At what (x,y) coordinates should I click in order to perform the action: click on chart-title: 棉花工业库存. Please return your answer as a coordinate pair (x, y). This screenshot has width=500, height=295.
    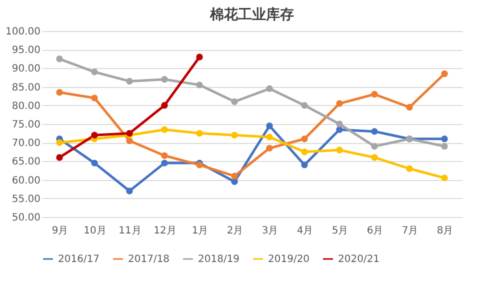
    Looking at the image, I should click on (251, 14).